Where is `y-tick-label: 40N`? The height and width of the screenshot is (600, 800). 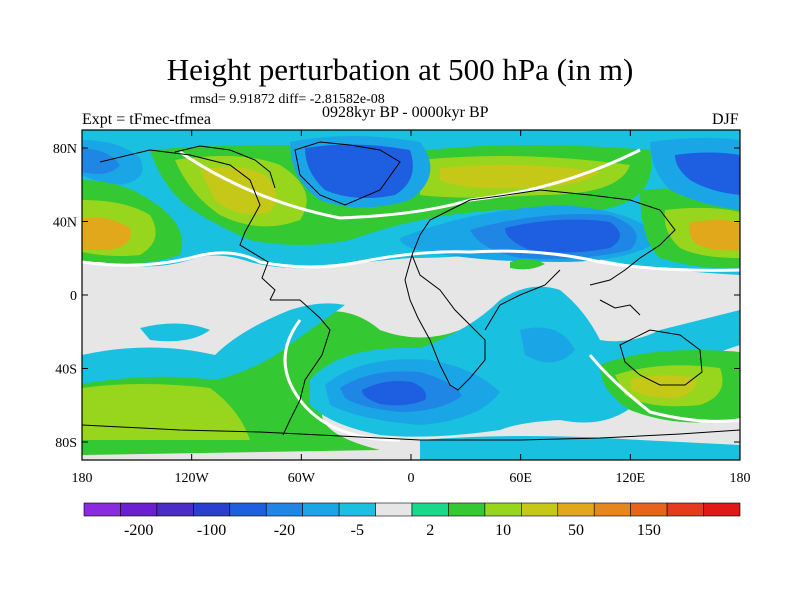 y-tick-label: 40N is located at coordinates (65, 223).